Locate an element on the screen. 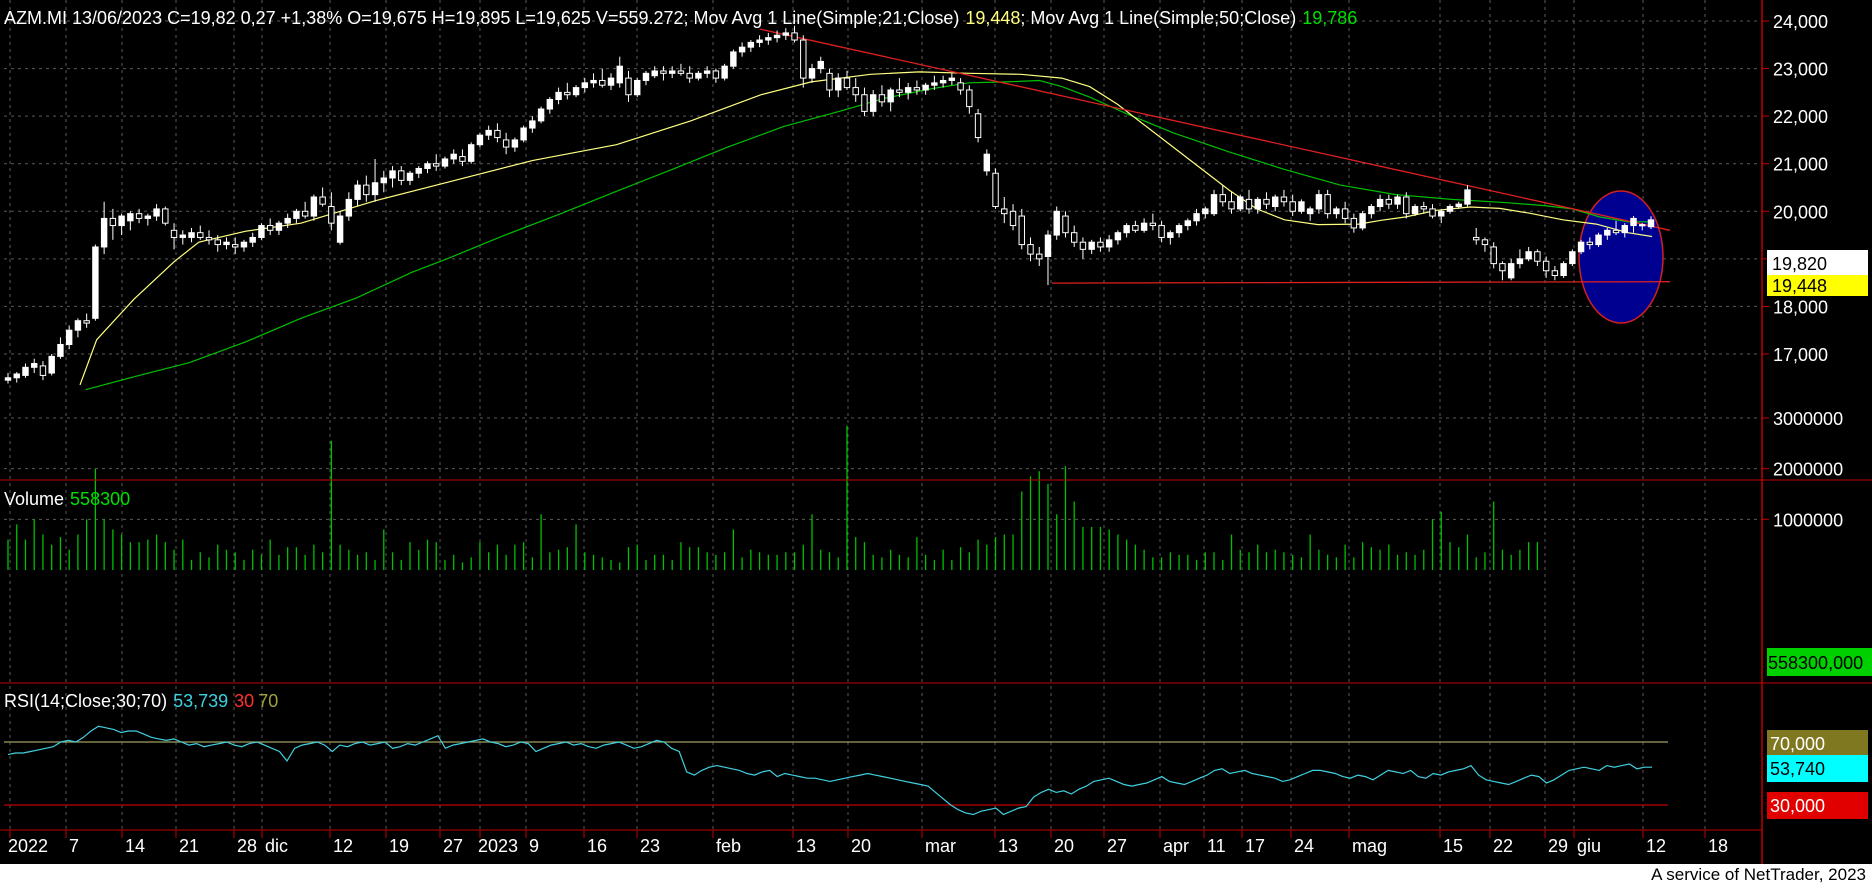 The height and width of the screenshot is (888, 1872). highlight-ellipse is located at coordinates (1621, 257).